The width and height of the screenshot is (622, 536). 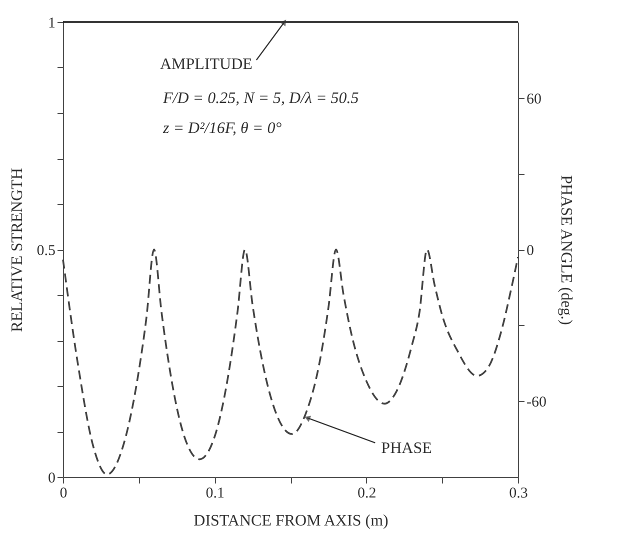 I want to click on x-tick-label: 0.1, so click(x=215, y=494).